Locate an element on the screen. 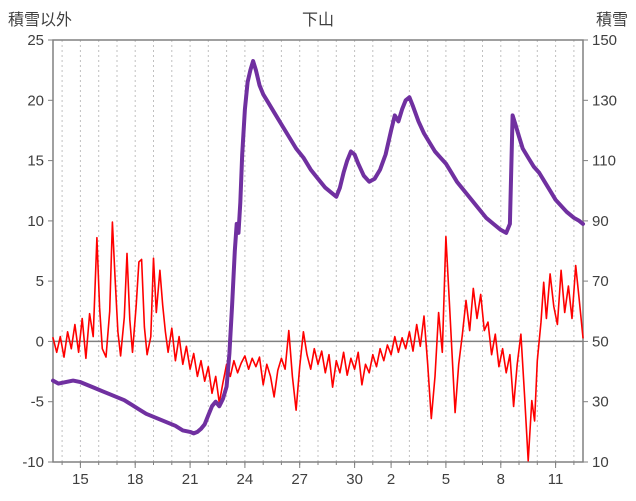 The image size is (636, 501). svg-text: 27 is located at coordinates (299, 479).